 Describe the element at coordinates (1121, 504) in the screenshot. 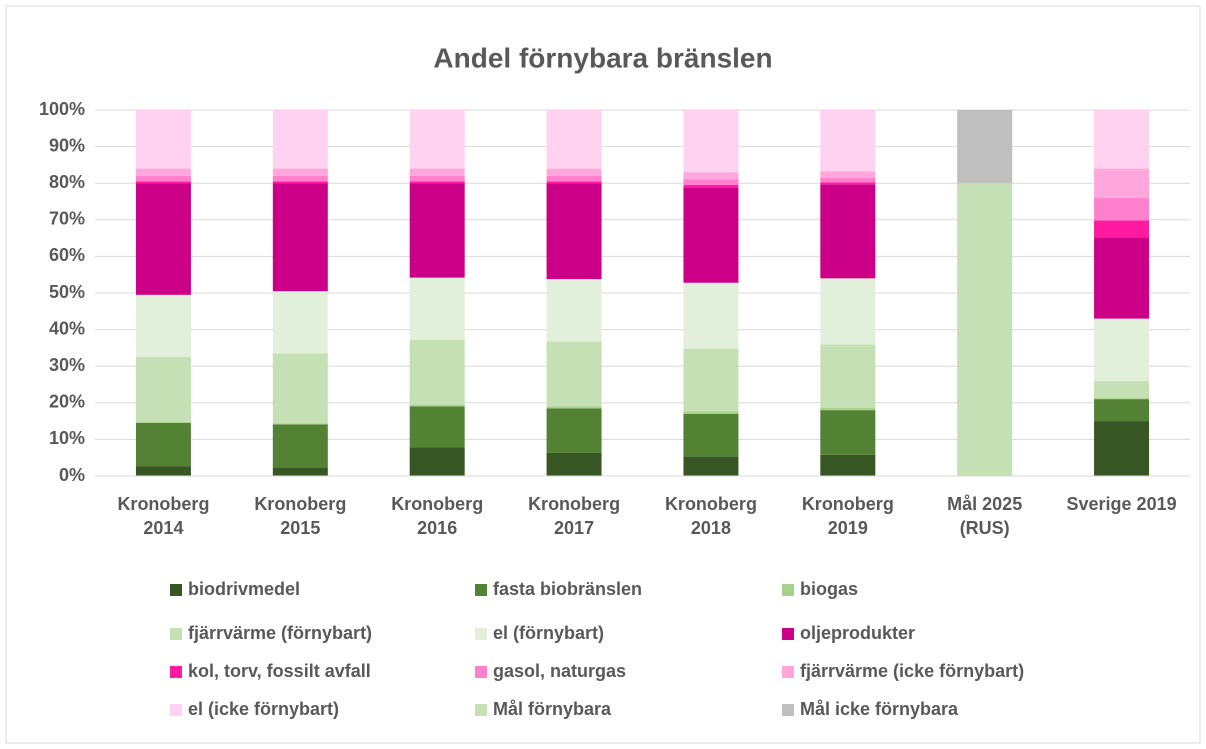

I see `x-tick-label: Sverige 2019` at that location.